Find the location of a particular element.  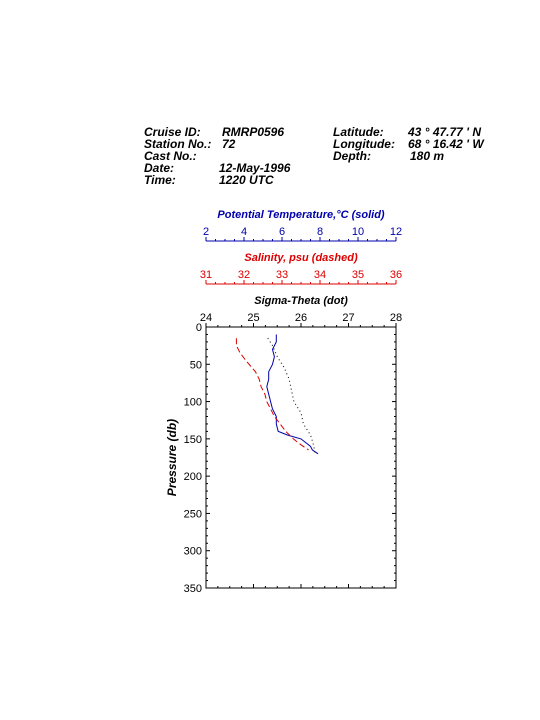

y-tick-label: 50 is located at coordinates (196, 365).